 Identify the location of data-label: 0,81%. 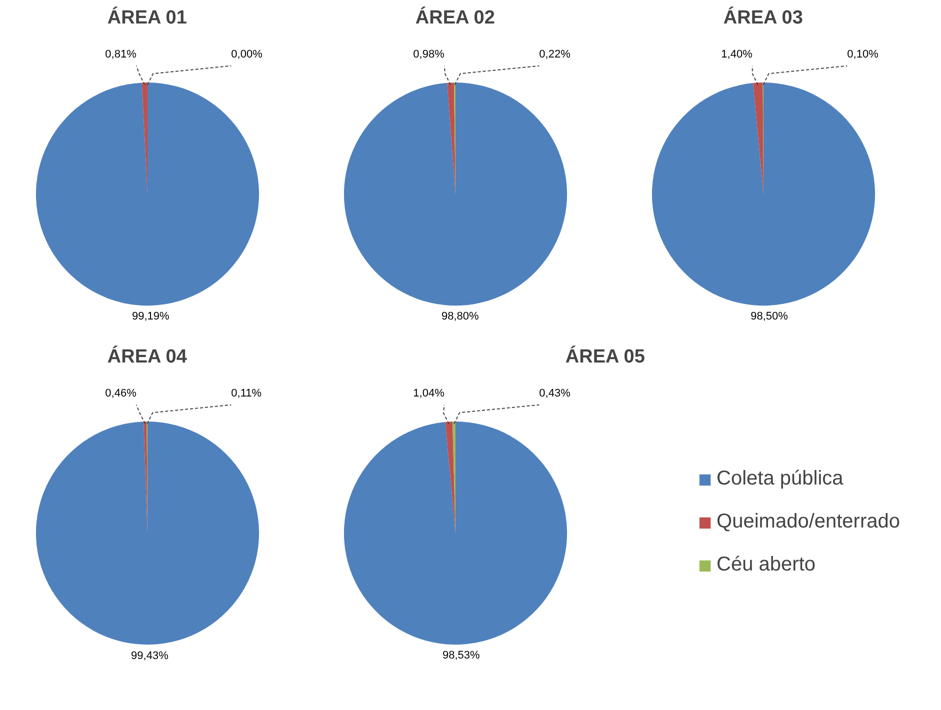
(121, 54).